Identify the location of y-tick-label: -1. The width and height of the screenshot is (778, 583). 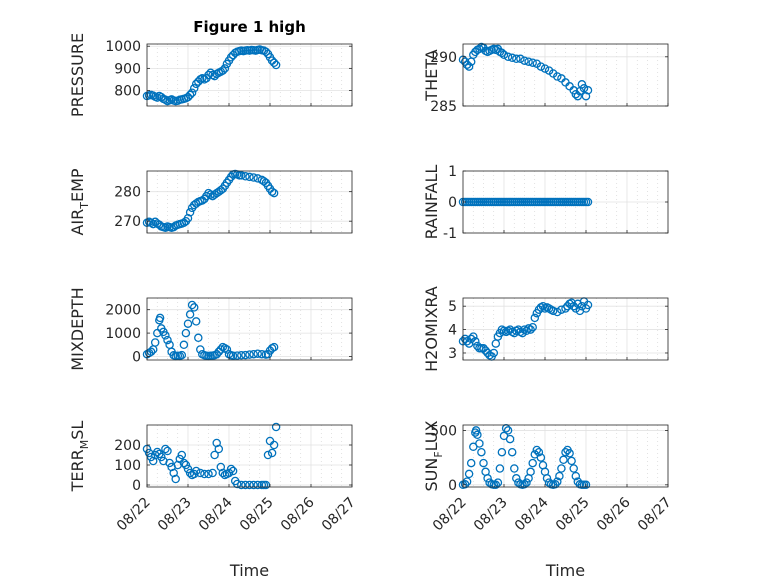
(450, 234).